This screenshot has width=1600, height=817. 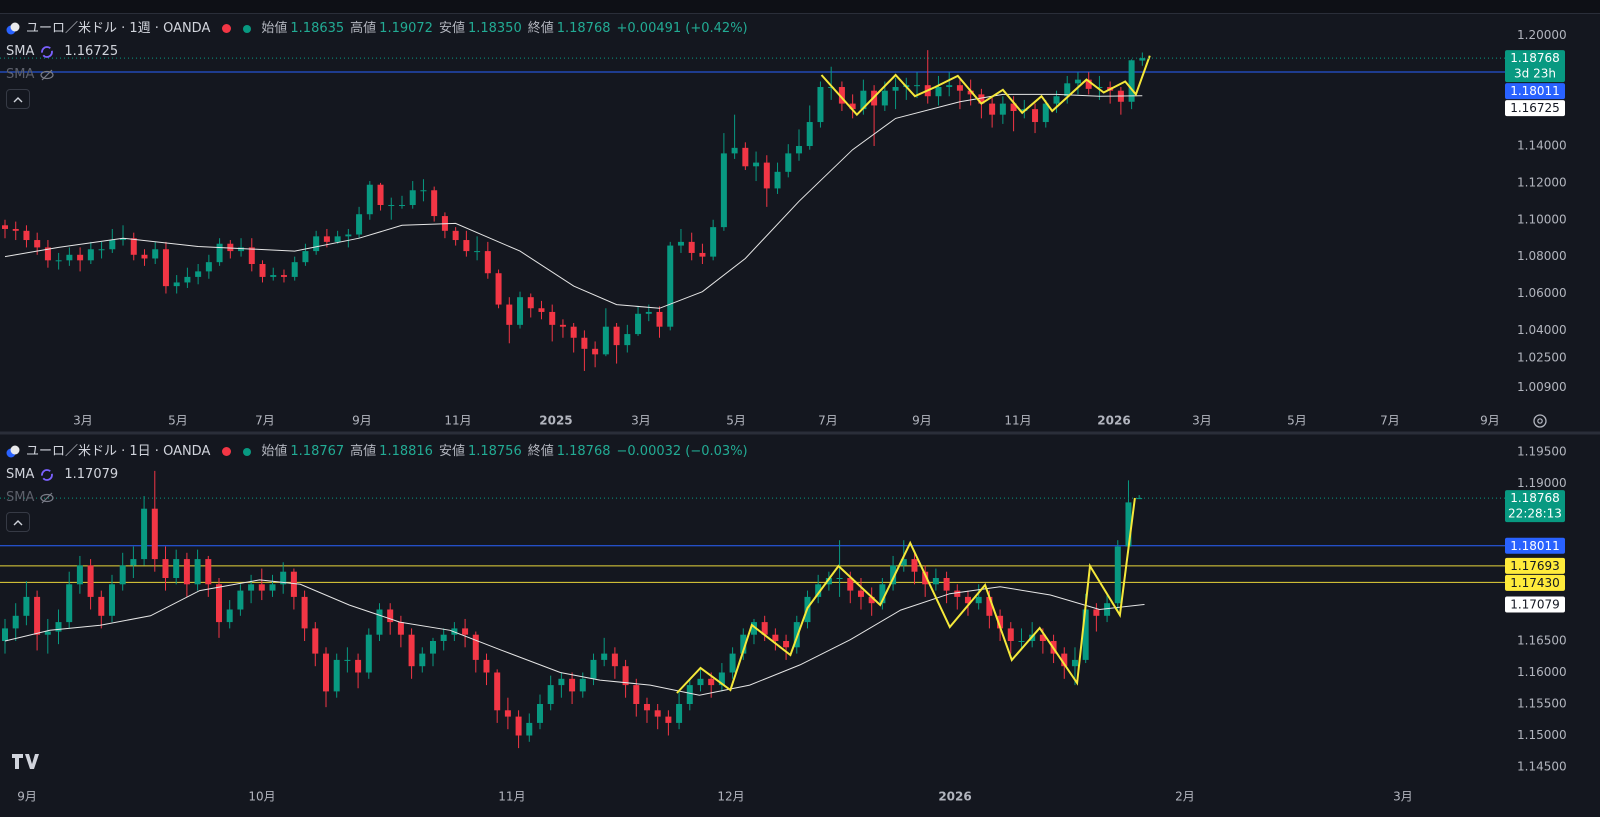 What do you see at coordinates (227, 451) in the screenshot?
I see `market-dot` at bounding box center [227, 451].